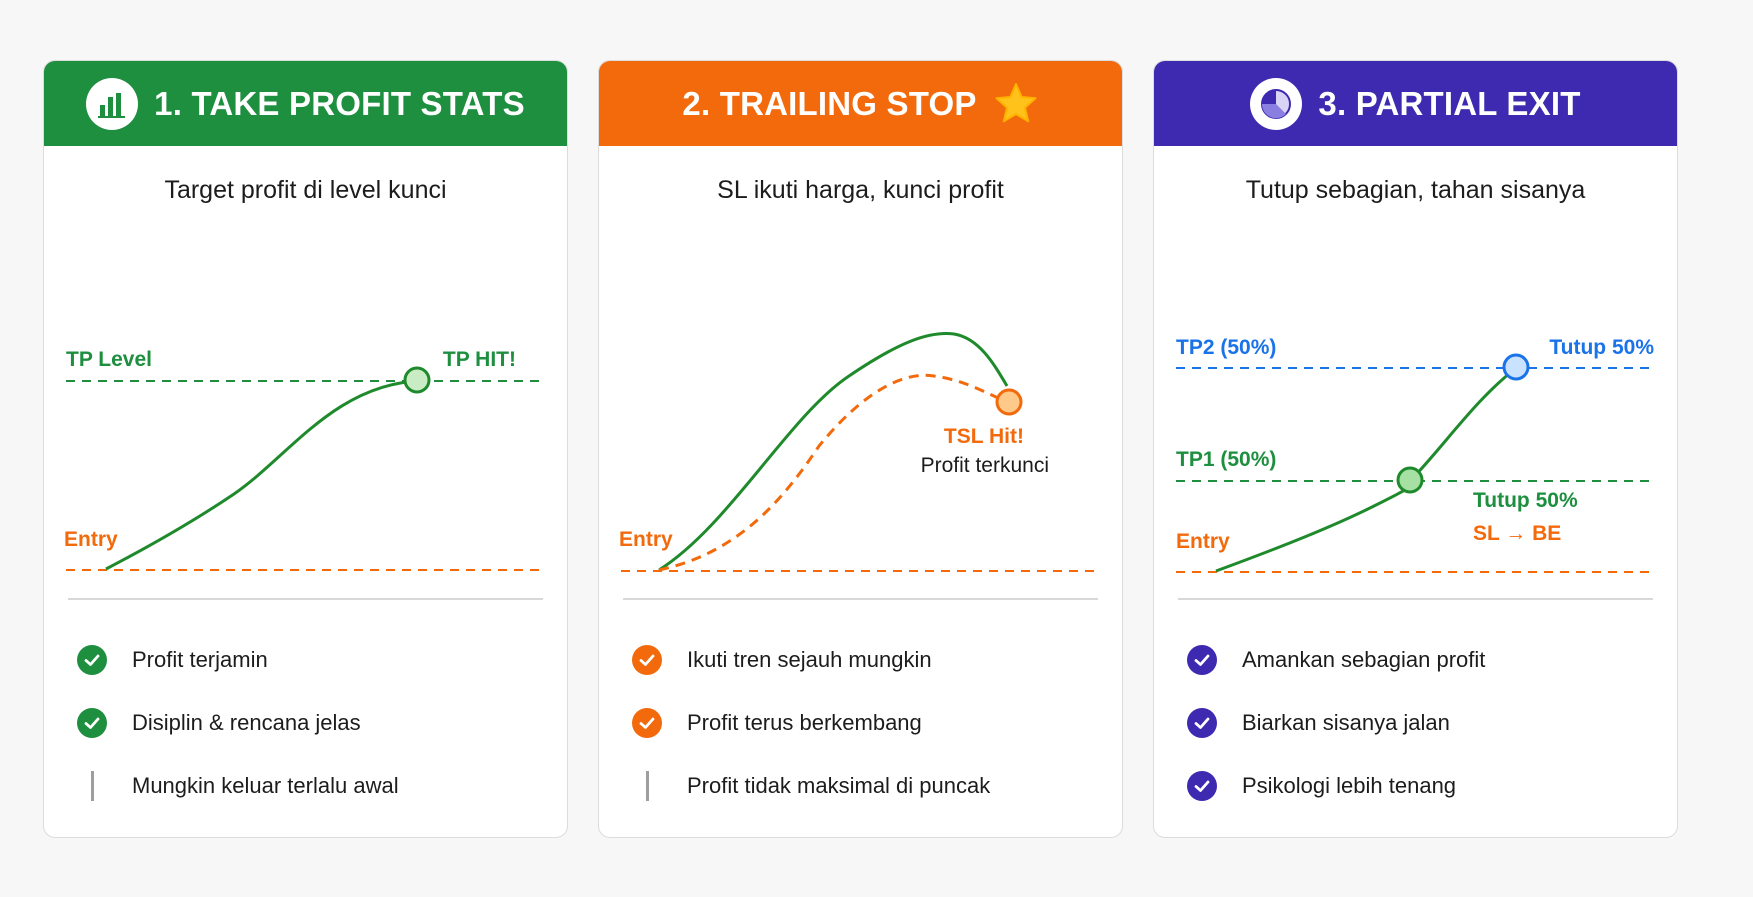  I want to click on close-top-label: Tutup 50%, so click(1601, 347).